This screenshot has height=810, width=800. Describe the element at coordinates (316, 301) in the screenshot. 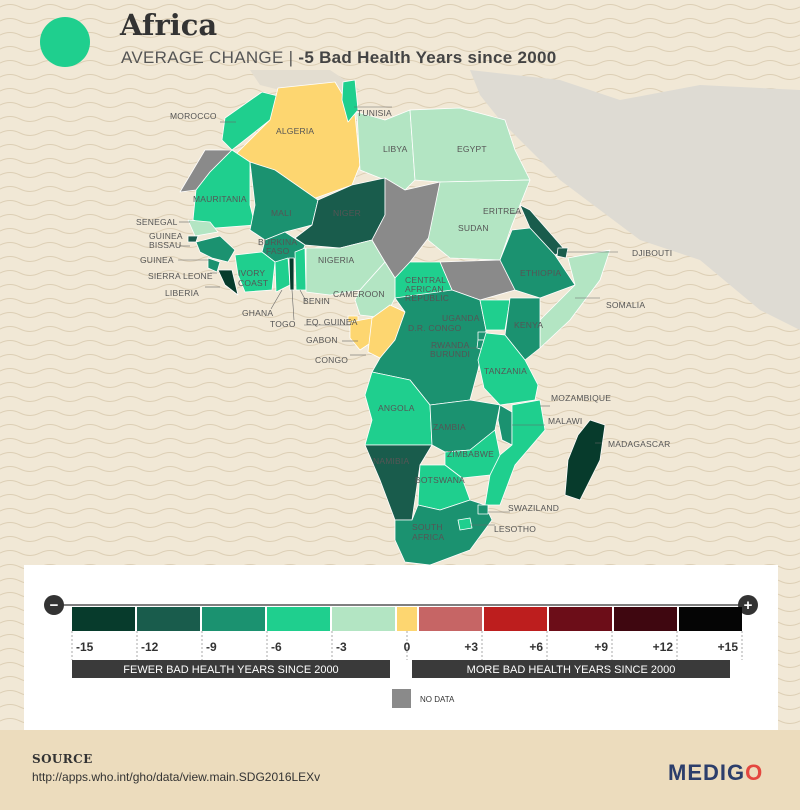

I see `label-benin: BENIN` at that location.